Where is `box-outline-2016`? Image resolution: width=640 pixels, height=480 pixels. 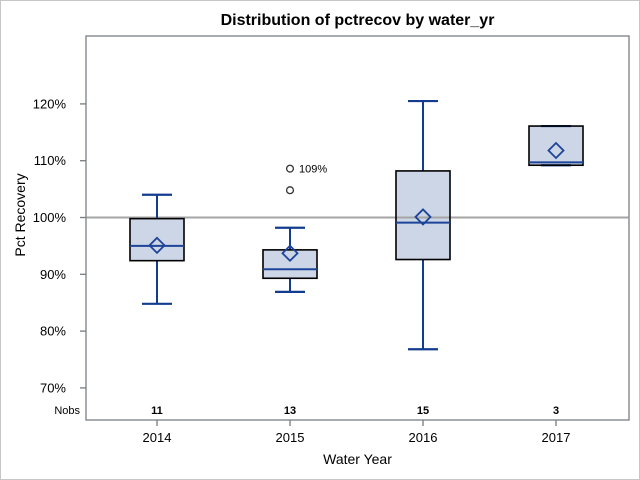
box-outline-2016 is located at coordinates (423, 215).